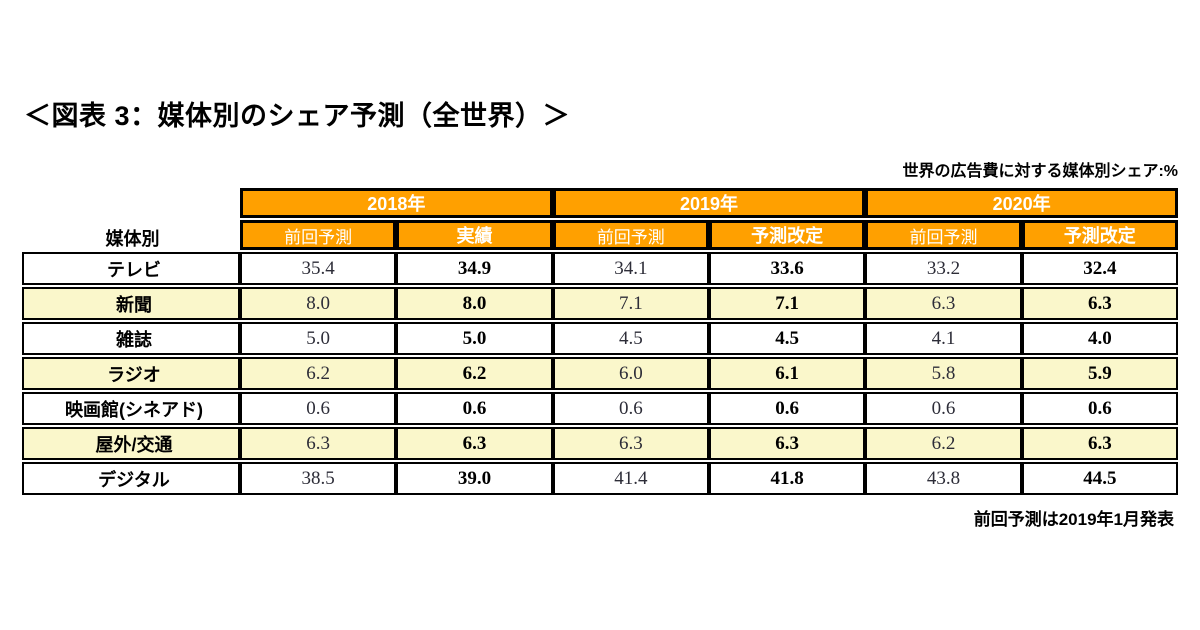  I want to click on value-cell: 34.1, so click(630, 268).